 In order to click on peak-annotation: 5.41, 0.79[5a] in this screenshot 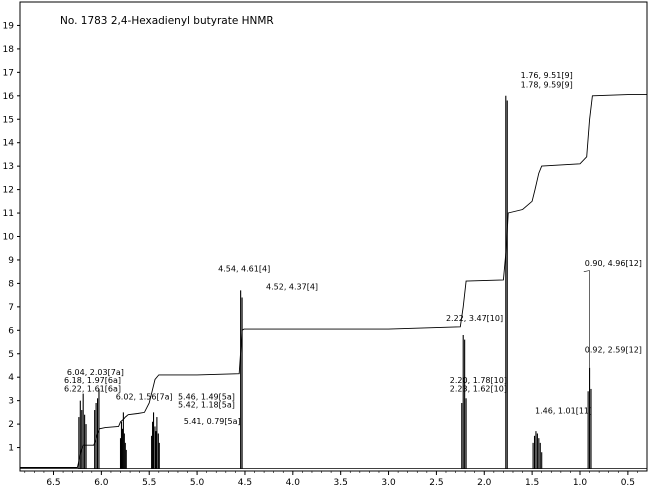, I will do `click(212, 421)`.